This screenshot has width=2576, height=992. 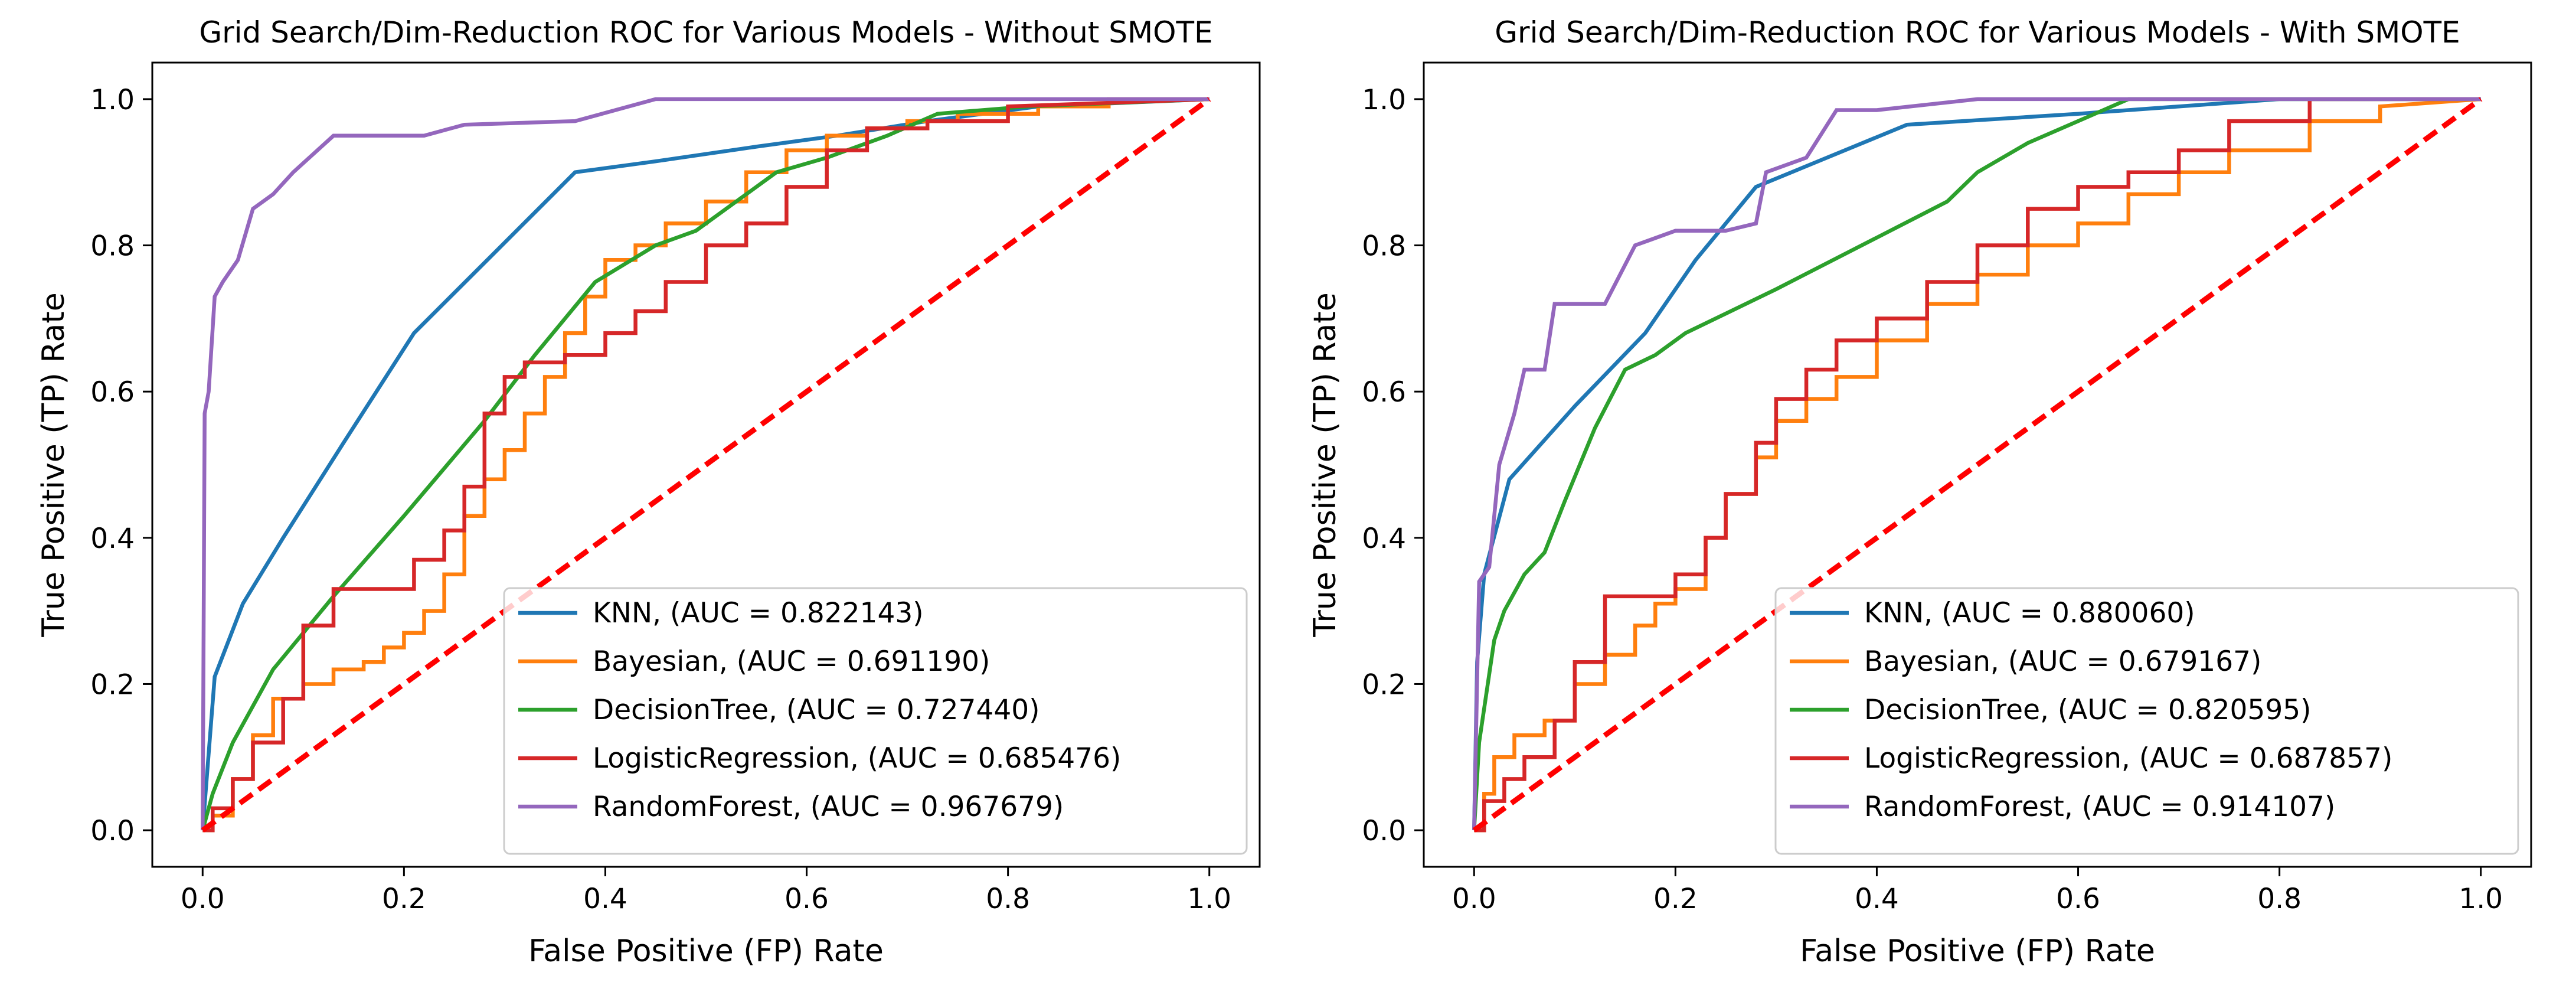 I want to click on legend-entry: DecisionTree, (AUC = 0.820595), so click(x=2087, y=710).